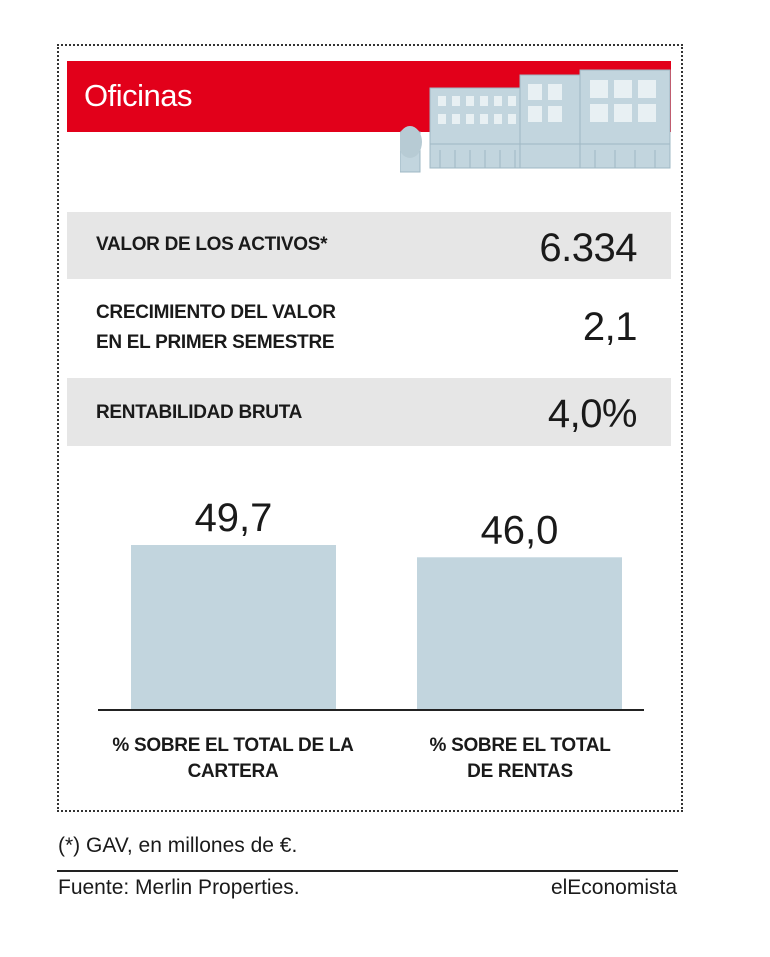 Image resolution: width=770 pixels, height=957 pixels. What do you see at coordinates (233, 759) in the screenshot?
I see `category-label-0: % SOBRE EL TOTAL DE LA CARTERA` at bounding box center [233, 759].